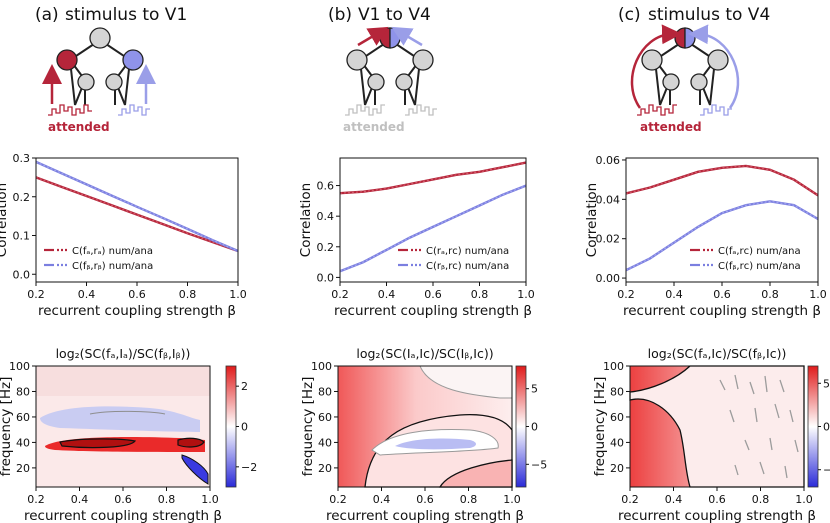 This screenshot has width=830, height=523. I want to click on node-v1b, so click(718, 60).